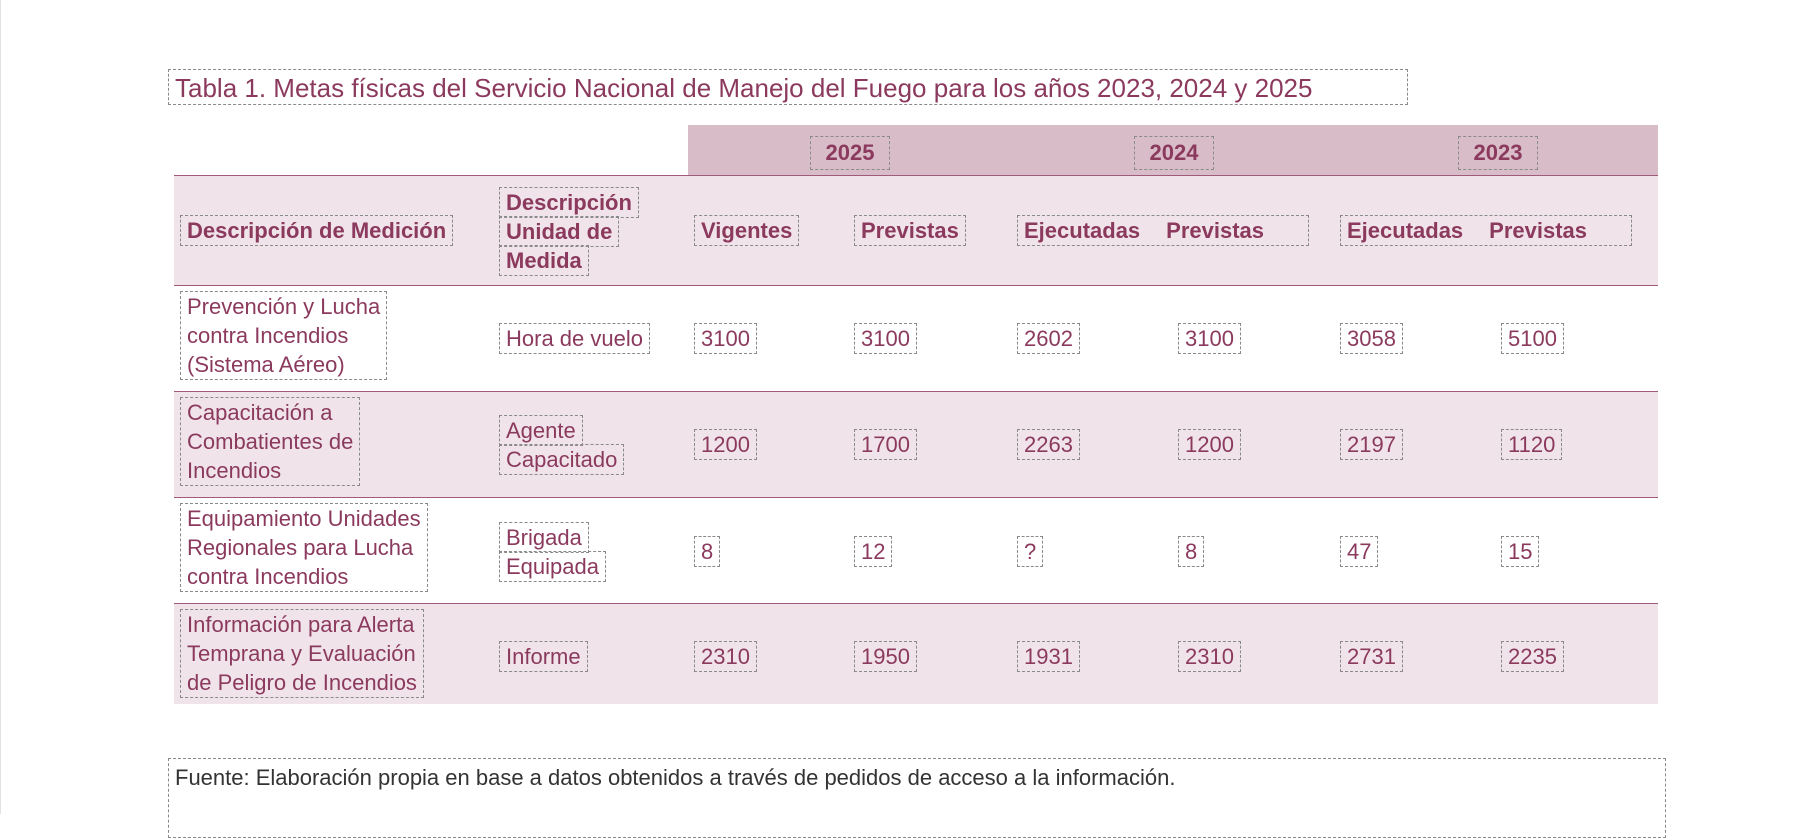  I want to click on row-3-medicion-line: Regionales para Lucha, so click(300, 547).